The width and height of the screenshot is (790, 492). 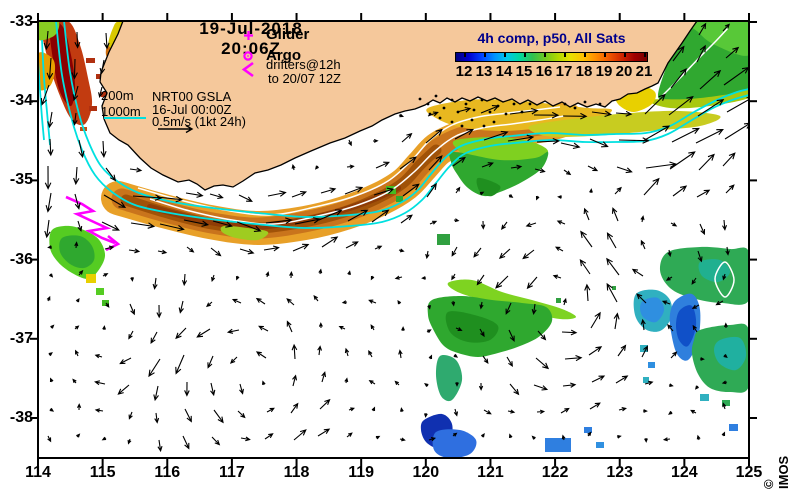 I want to click on colorbar-tick-label: 14, so click(x=504, y=71).